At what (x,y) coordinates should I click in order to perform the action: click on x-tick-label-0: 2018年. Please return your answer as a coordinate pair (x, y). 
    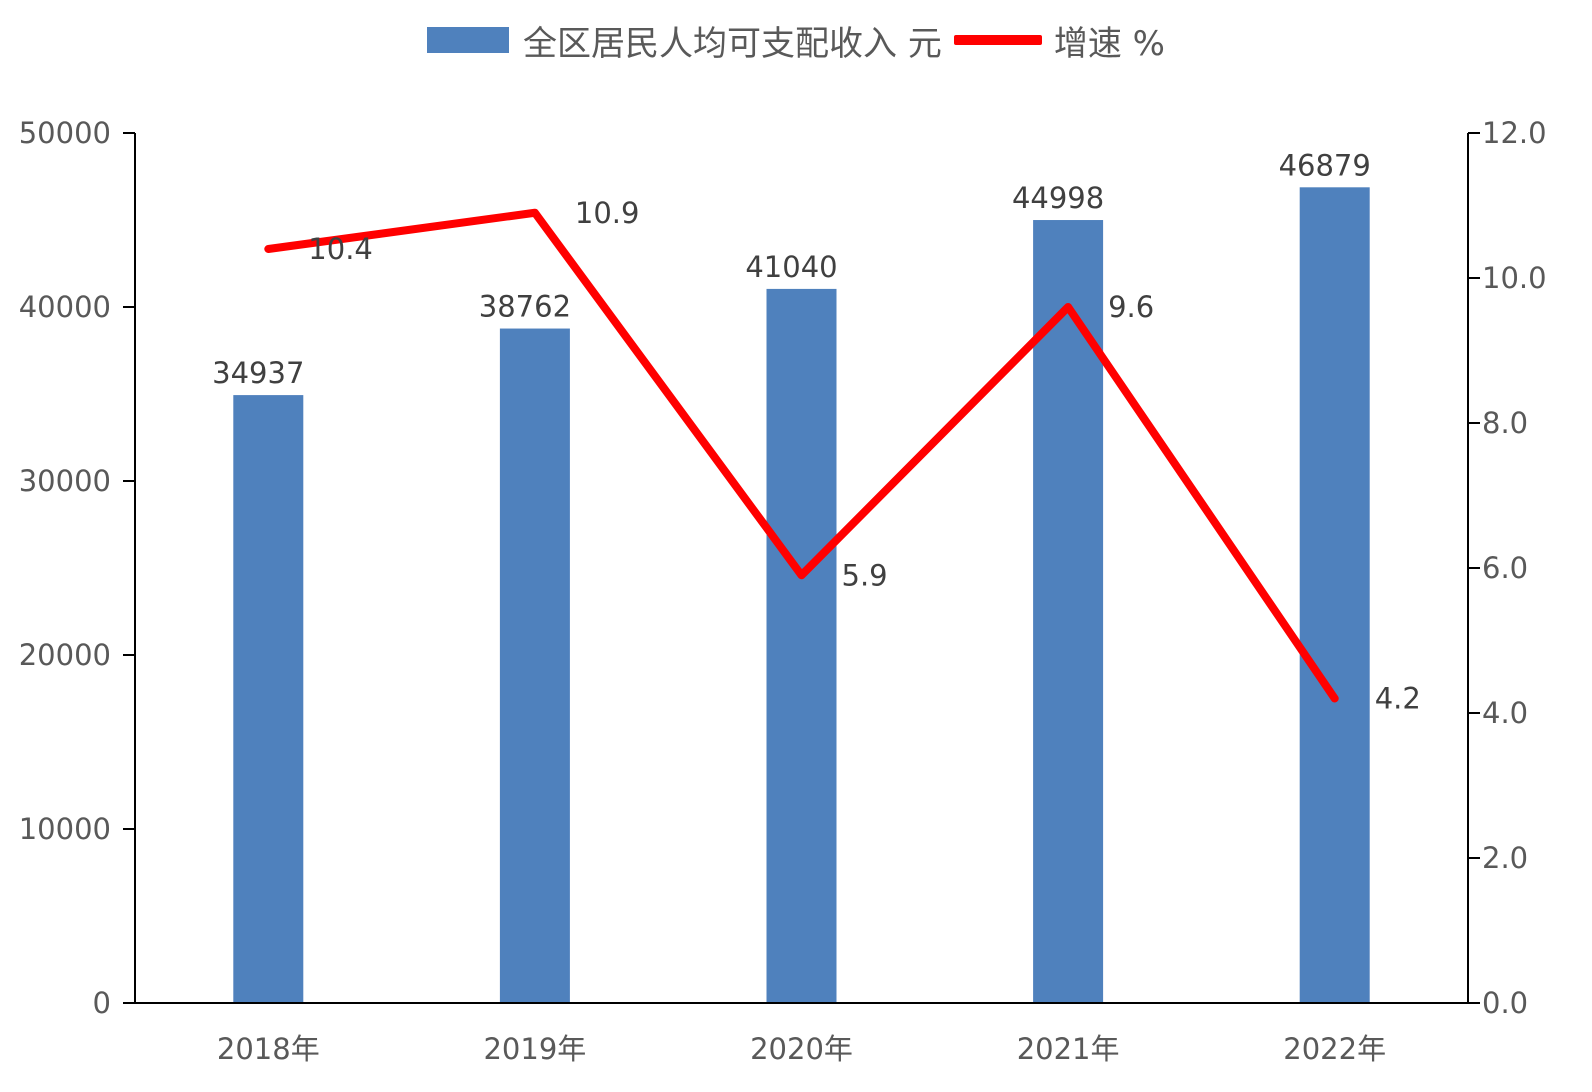
    Looking at the image, I should click on (268, 1049).